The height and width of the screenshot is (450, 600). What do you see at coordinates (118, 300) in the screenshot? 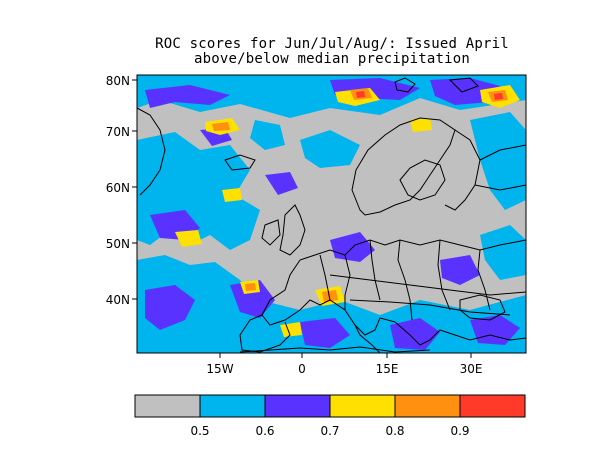
I see `lat-label-40n: 40N` at bounding box center [118, 300].